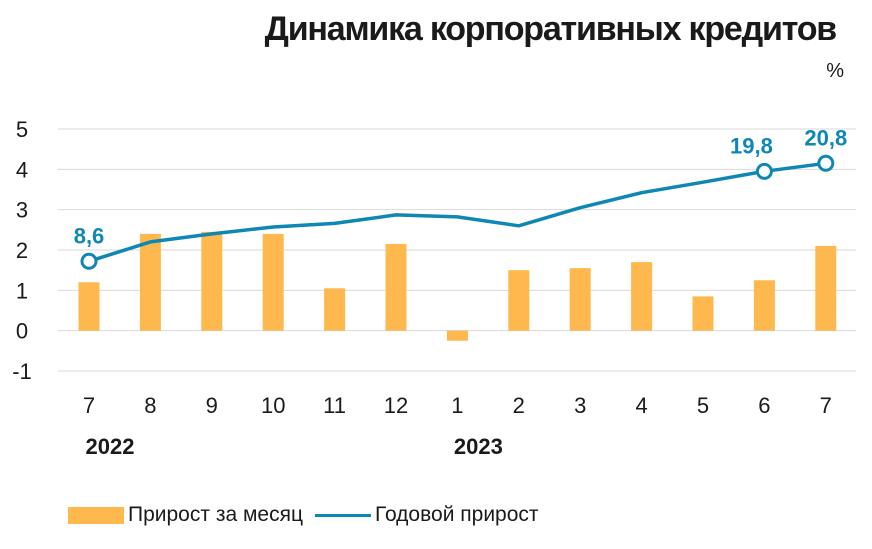 The height and width of the screenshot is (549, 872). I want to click on chart-title: Динамика корпоративных кредитов, so click(551, 29).